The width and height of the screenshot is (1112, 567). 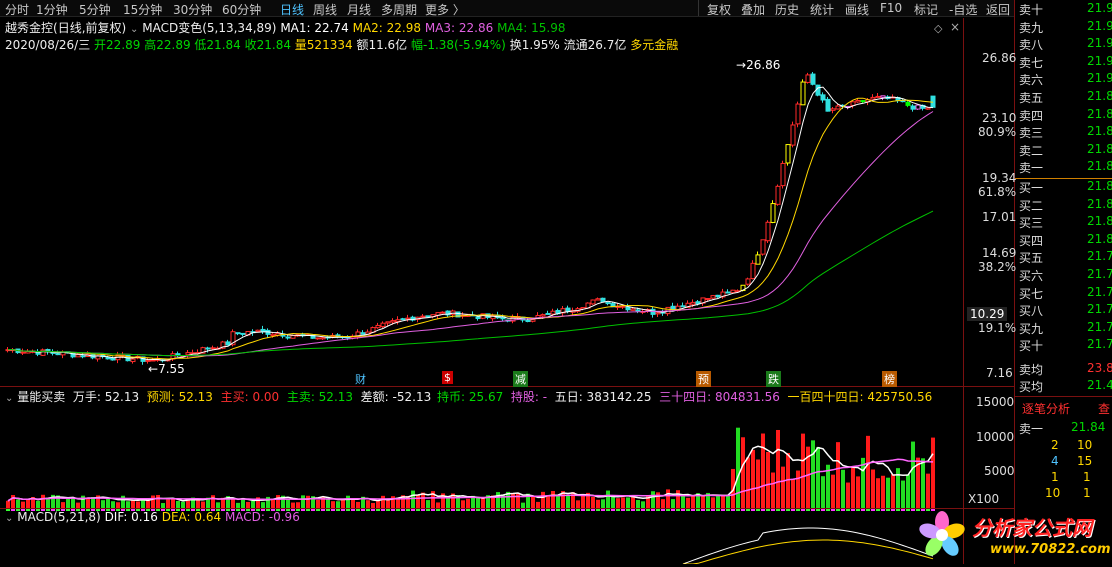 I want to click on sell-level-row: 卖十 21.9, so click(x=1065, y=9).